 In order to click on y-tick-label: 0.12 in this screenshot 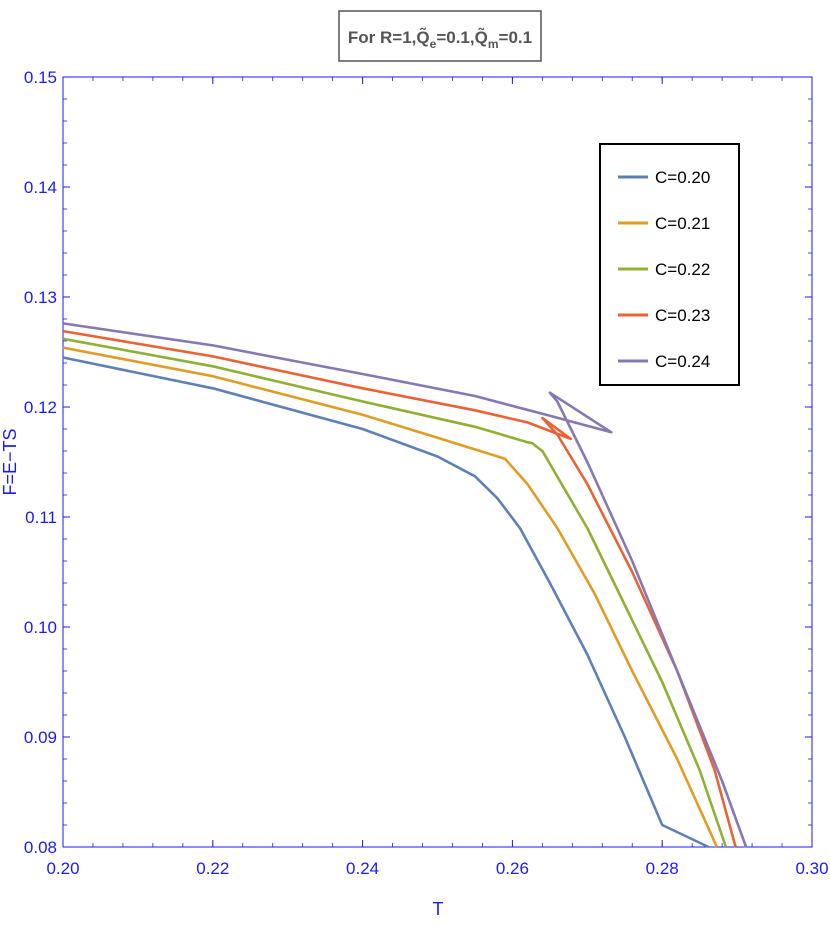, I will do `click(40, 407)`.